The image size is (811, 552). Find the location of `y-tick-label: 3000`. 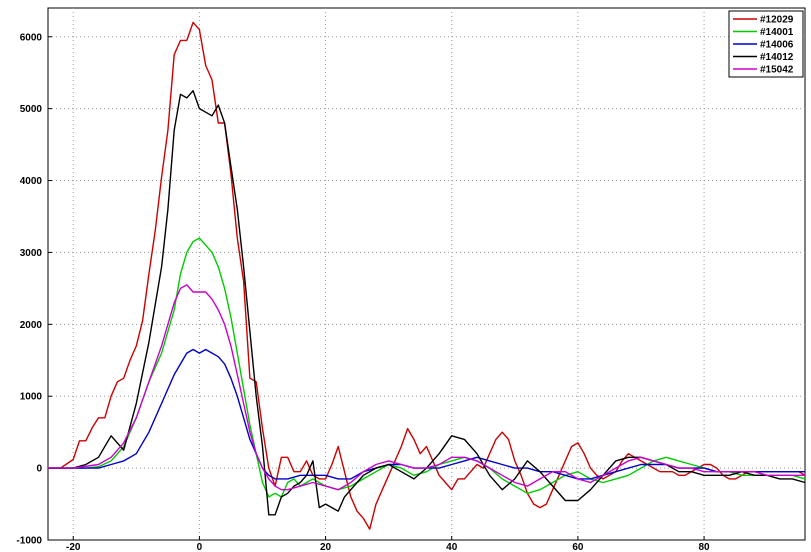

y-tick-label: 3000 is located at coordinates (31, 253).